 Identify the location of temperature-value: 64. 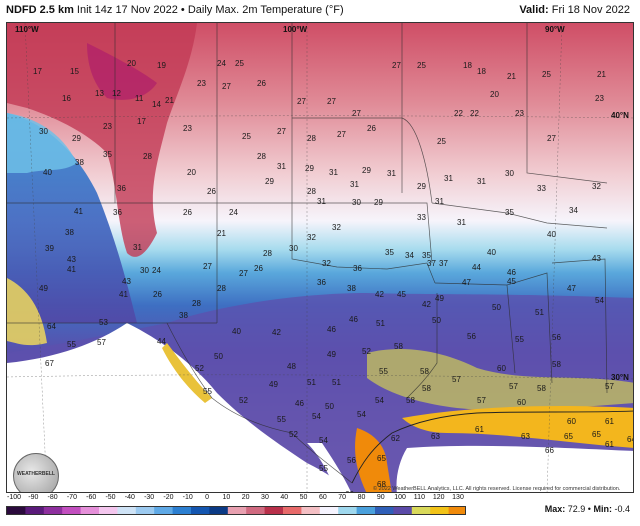
(630, 439).